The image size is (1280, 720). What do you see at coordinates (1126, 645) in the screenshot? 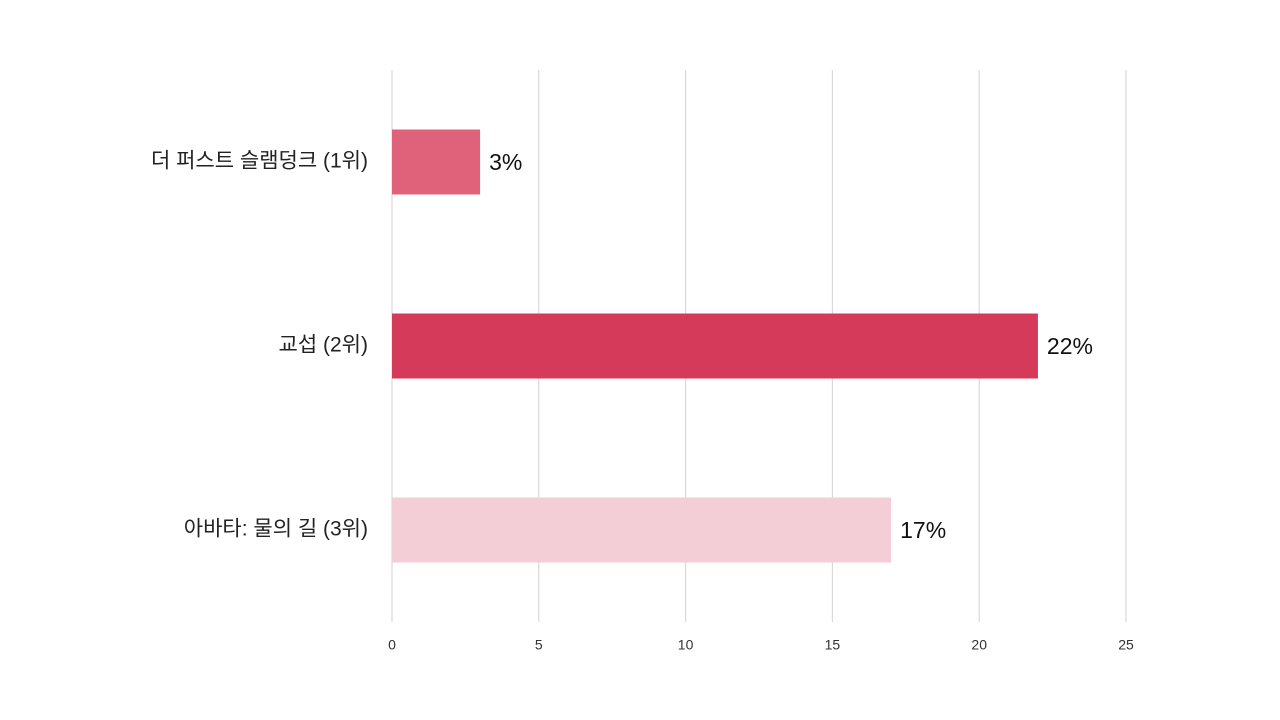
I see `x-tick-label: 25` at bounding box center [1126, 645].